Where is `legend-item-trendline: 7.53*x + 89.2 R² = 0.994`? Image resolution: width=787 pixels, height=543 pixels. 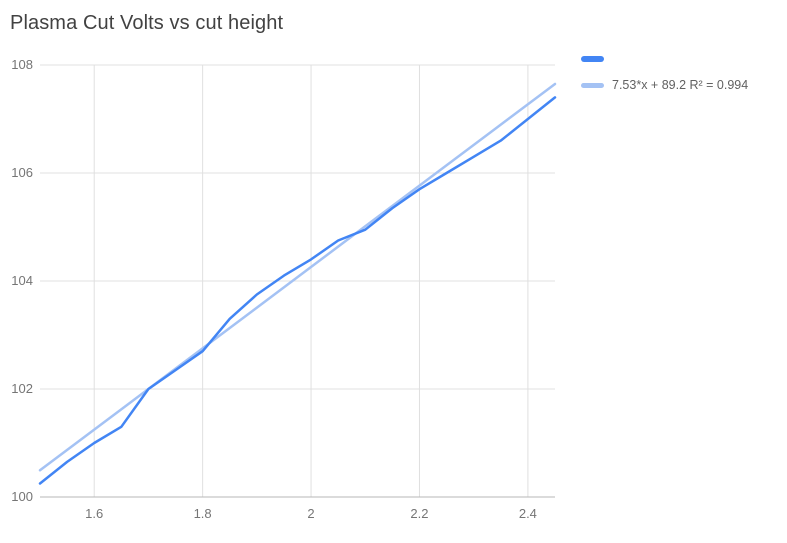
legend-item-trendline: 7.53*x + 89.2 R² = 0.994 is located at coordinates (664, 85).